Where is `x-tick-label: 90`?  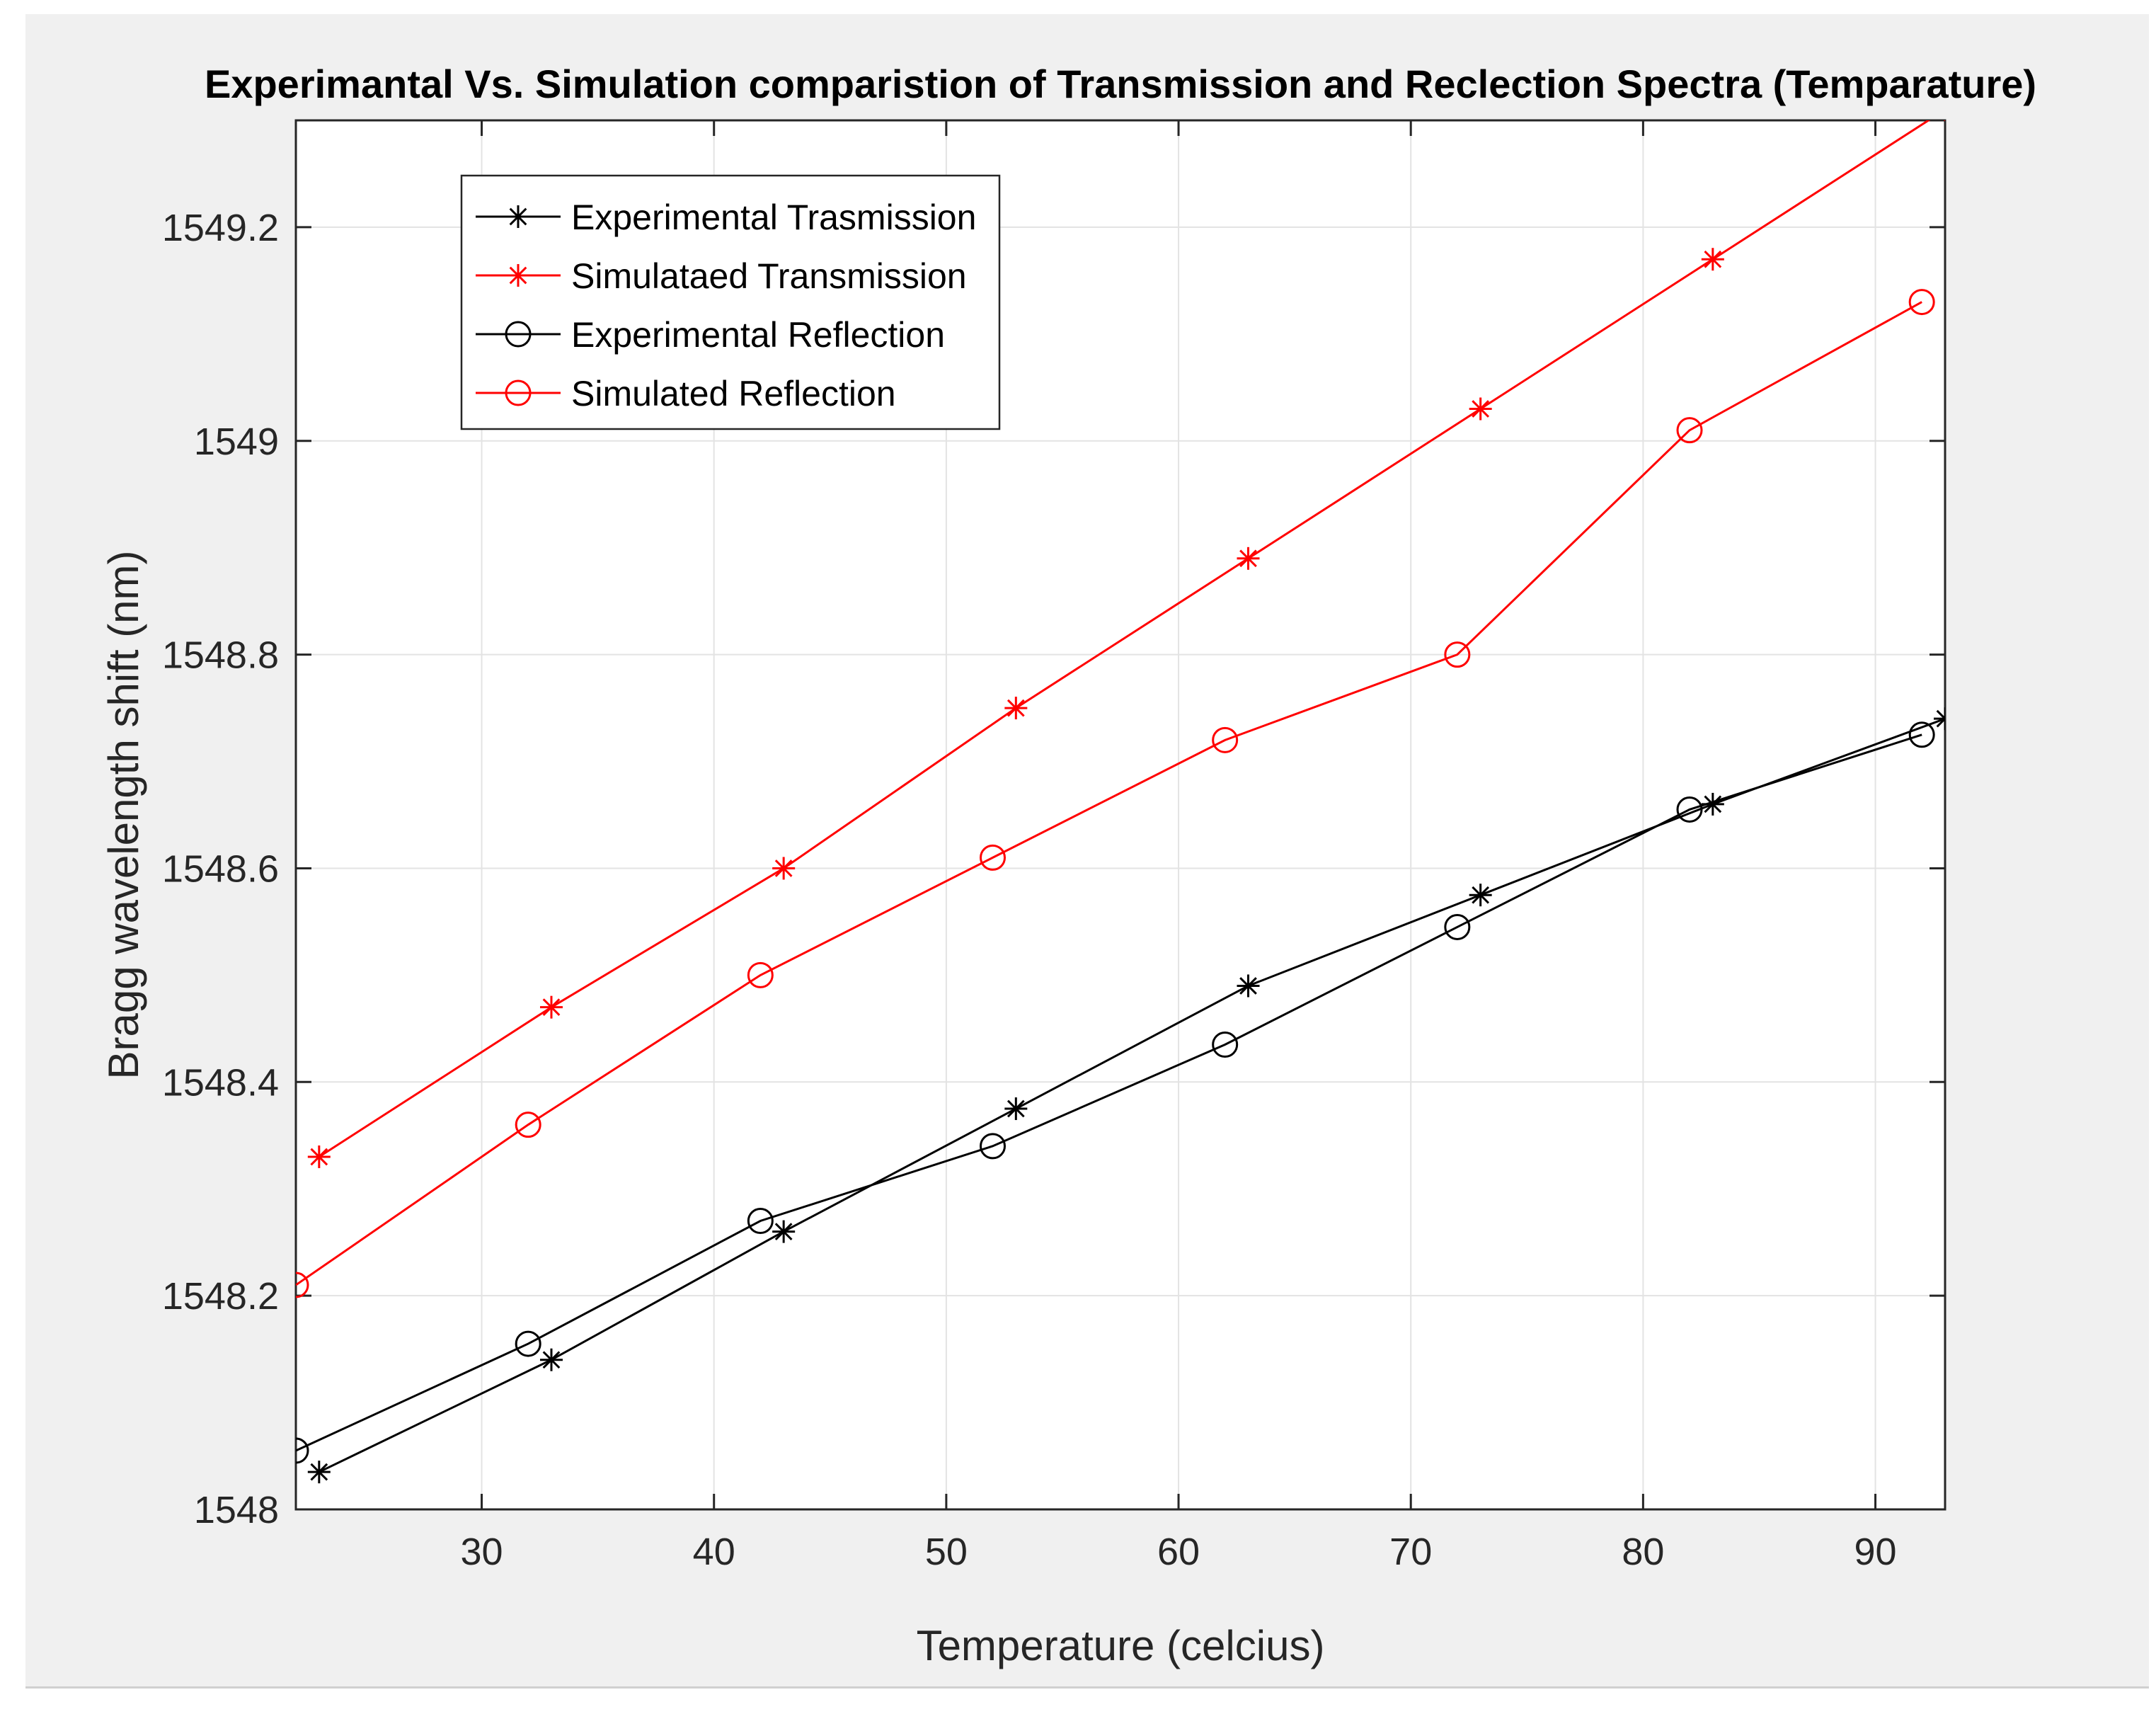 x-tick-label: 90 is located at coordinates (1875, 1552).